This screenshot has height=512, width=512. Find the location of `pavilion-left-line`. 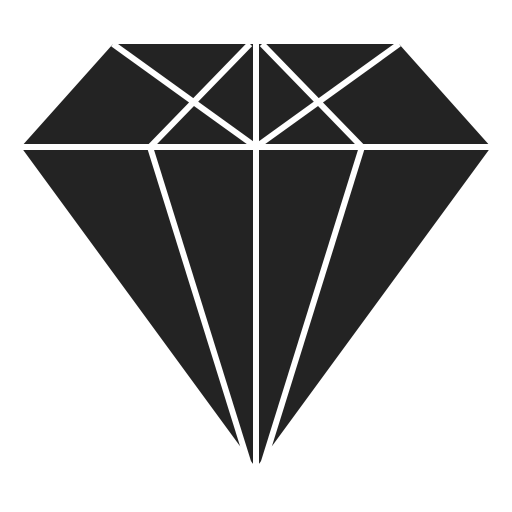

pavilion-left-line is located at coordinates (200, 307).